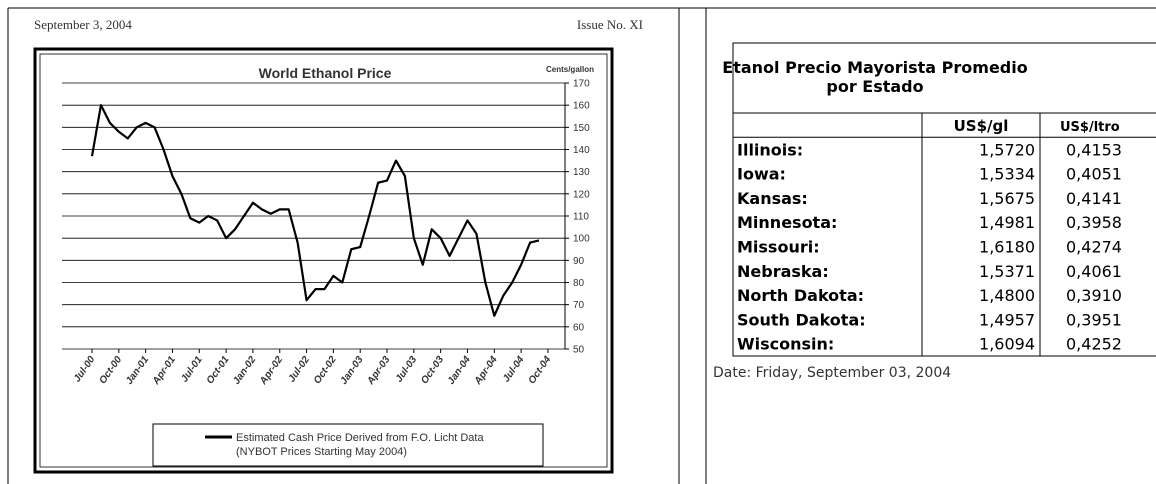 The height and width of the screenshot is (484, 1156). What do you see at coordinates (407, 369) in the screenshot?
I see `x-tick-label: Jul-03` at bounding box center [407, 369].